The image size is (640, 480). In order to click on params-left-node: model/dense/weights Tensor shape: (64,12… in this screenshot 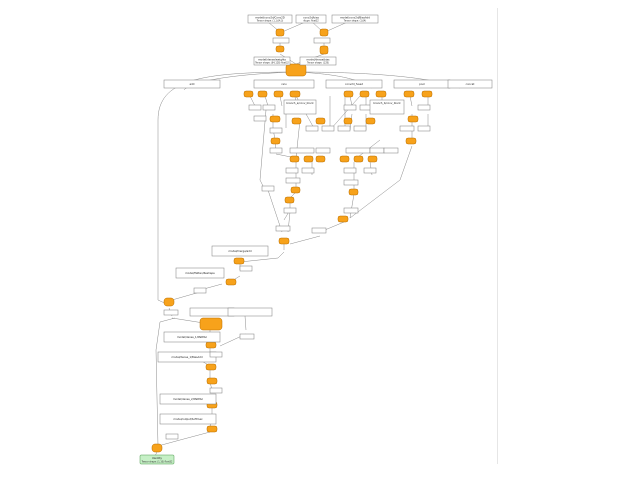, I will do `click(272, 61)`.